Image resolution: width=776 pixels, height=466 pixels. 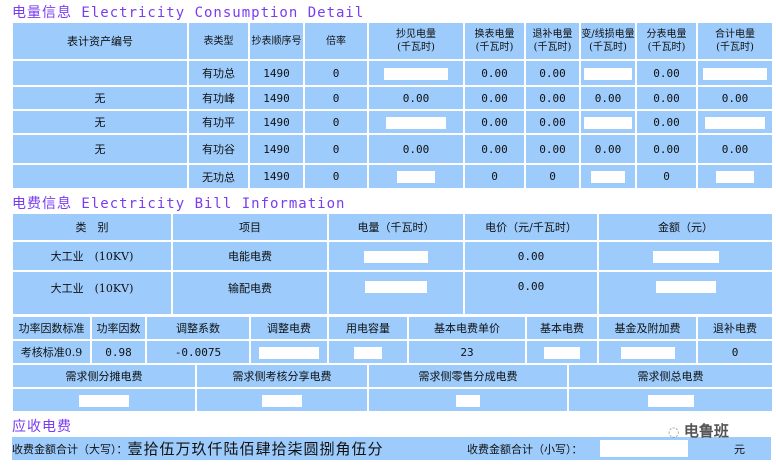 I want to click on adjust-fee-redacted, so click(x=289, y=352).